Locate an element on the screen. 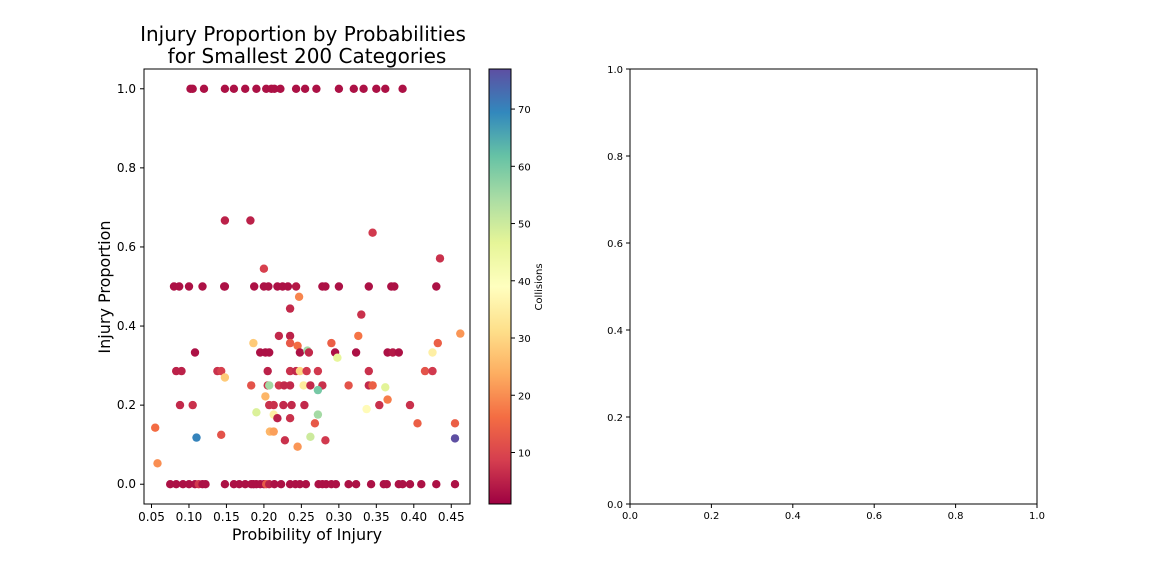 The height and width of the screenshot is (576, 1152). y-axis-ticks: 0.0 0.2 0.4 0.6 0.8 1.0 is located at coordinates (130, 286).